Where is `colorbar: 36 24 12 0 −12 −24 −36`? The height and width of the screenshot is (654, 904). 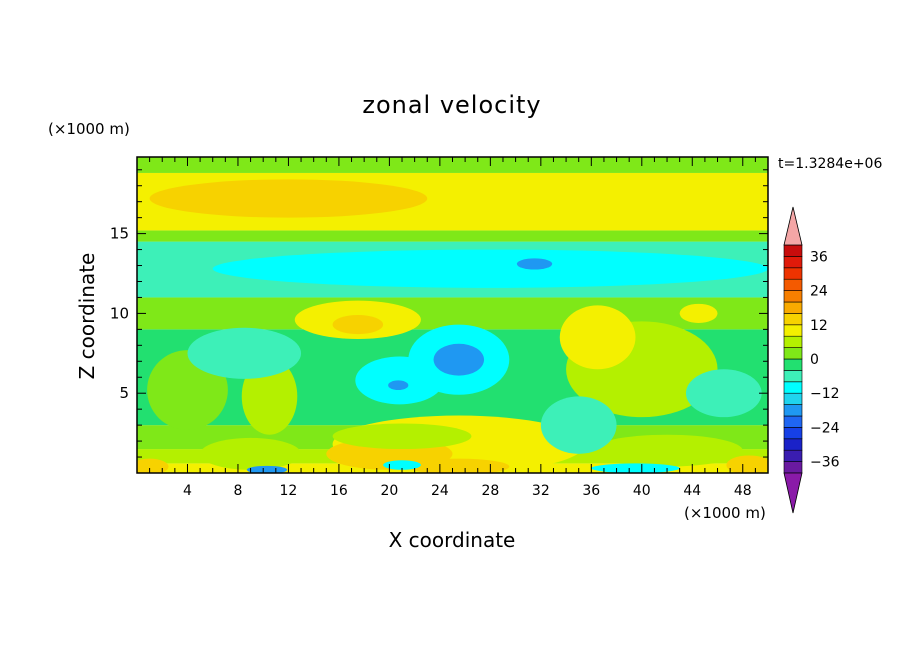 colorbar: 36 24 12 0 −12 −24 −36 is located at coordinates (811, 360).